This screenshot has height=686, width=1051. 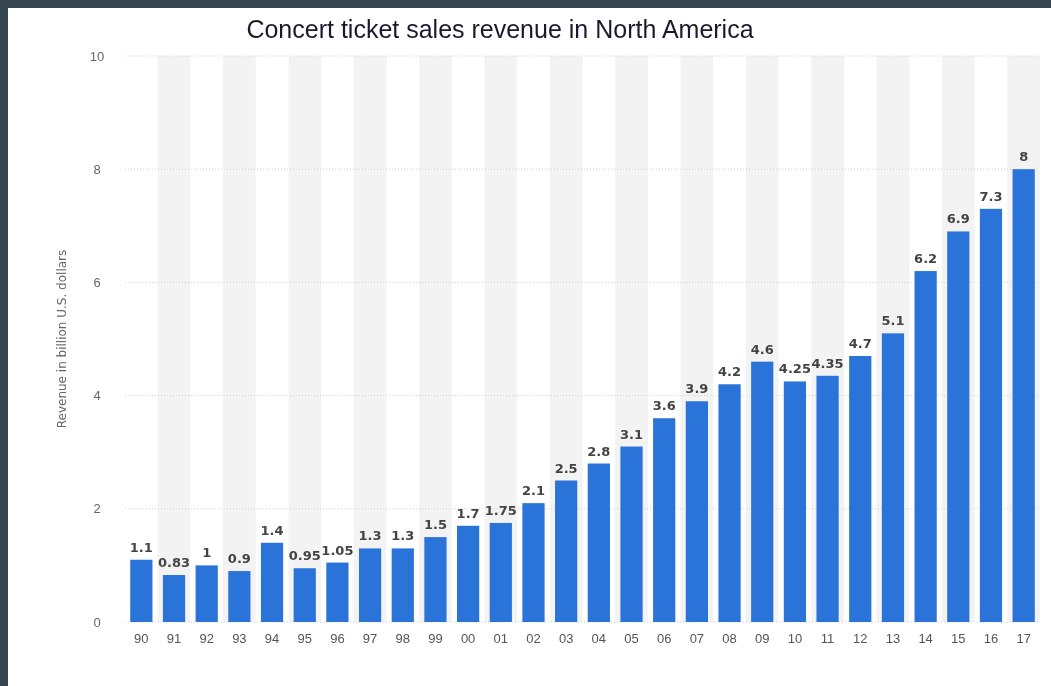 I want to click on x-tick-label: 07, so click(x=697, y=639).